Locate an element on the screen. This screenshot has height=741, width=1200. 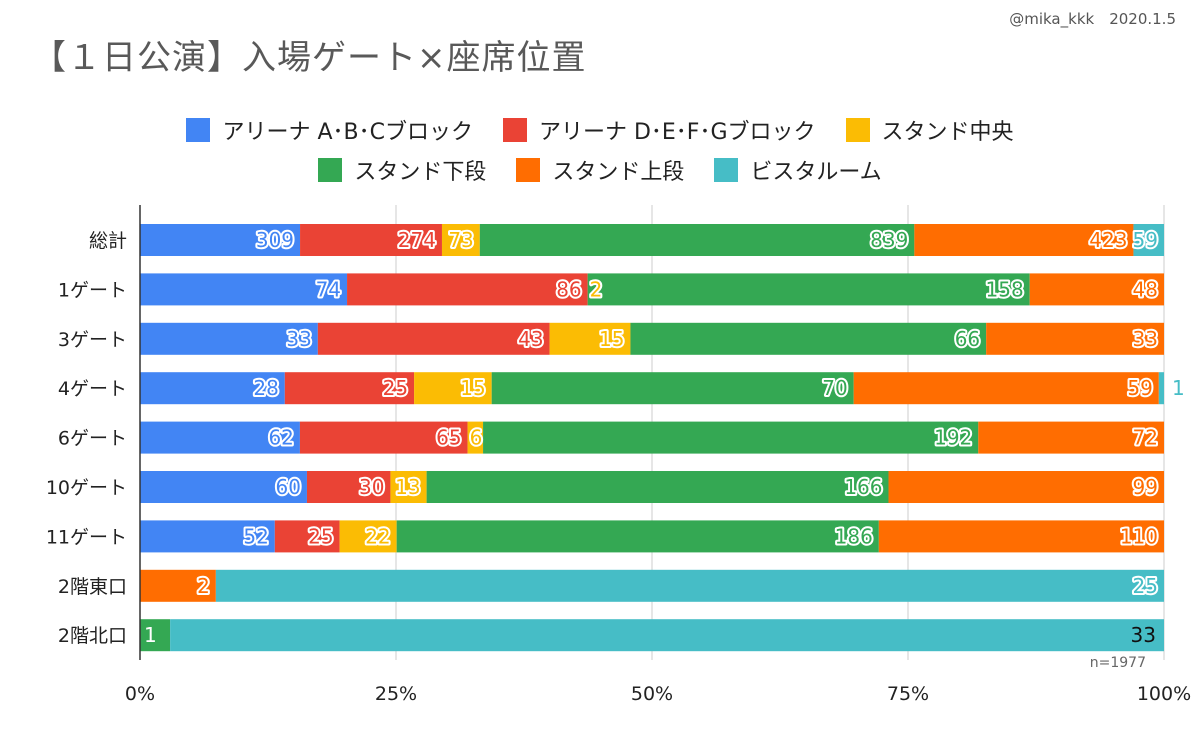
data-label: 13 is located at coordinates (407, 487).